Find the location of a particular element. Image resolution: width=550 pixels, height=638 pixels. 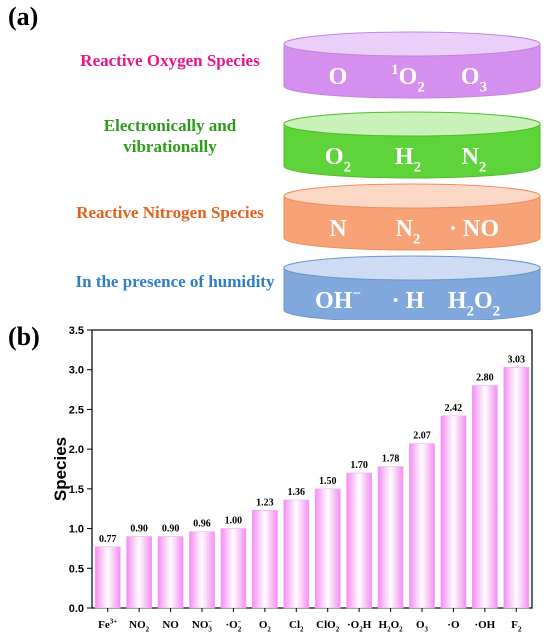

species-formula: O2​ is located at coordinates (338, 160).